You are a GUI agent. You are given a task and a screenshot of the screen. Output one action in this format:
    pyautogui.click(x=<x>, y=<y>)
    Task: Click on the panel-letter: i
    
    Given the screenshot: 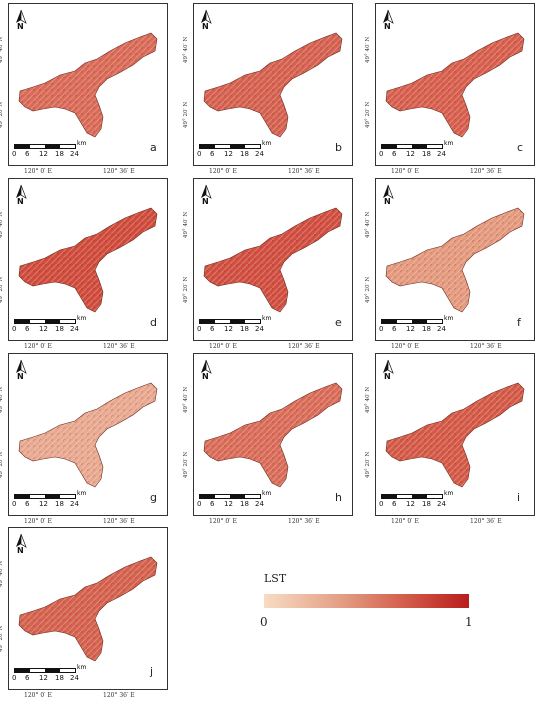 What is the action you would take?
    pyautogui.click(x=519, y=497)
    